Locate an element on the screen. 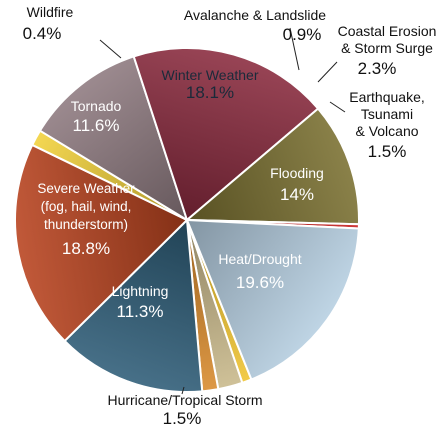 The width and height of the screenshot is (445, 433). slice-label-heat-drought: Heat/Drought 19.6% is located at coordinates (259, 271).